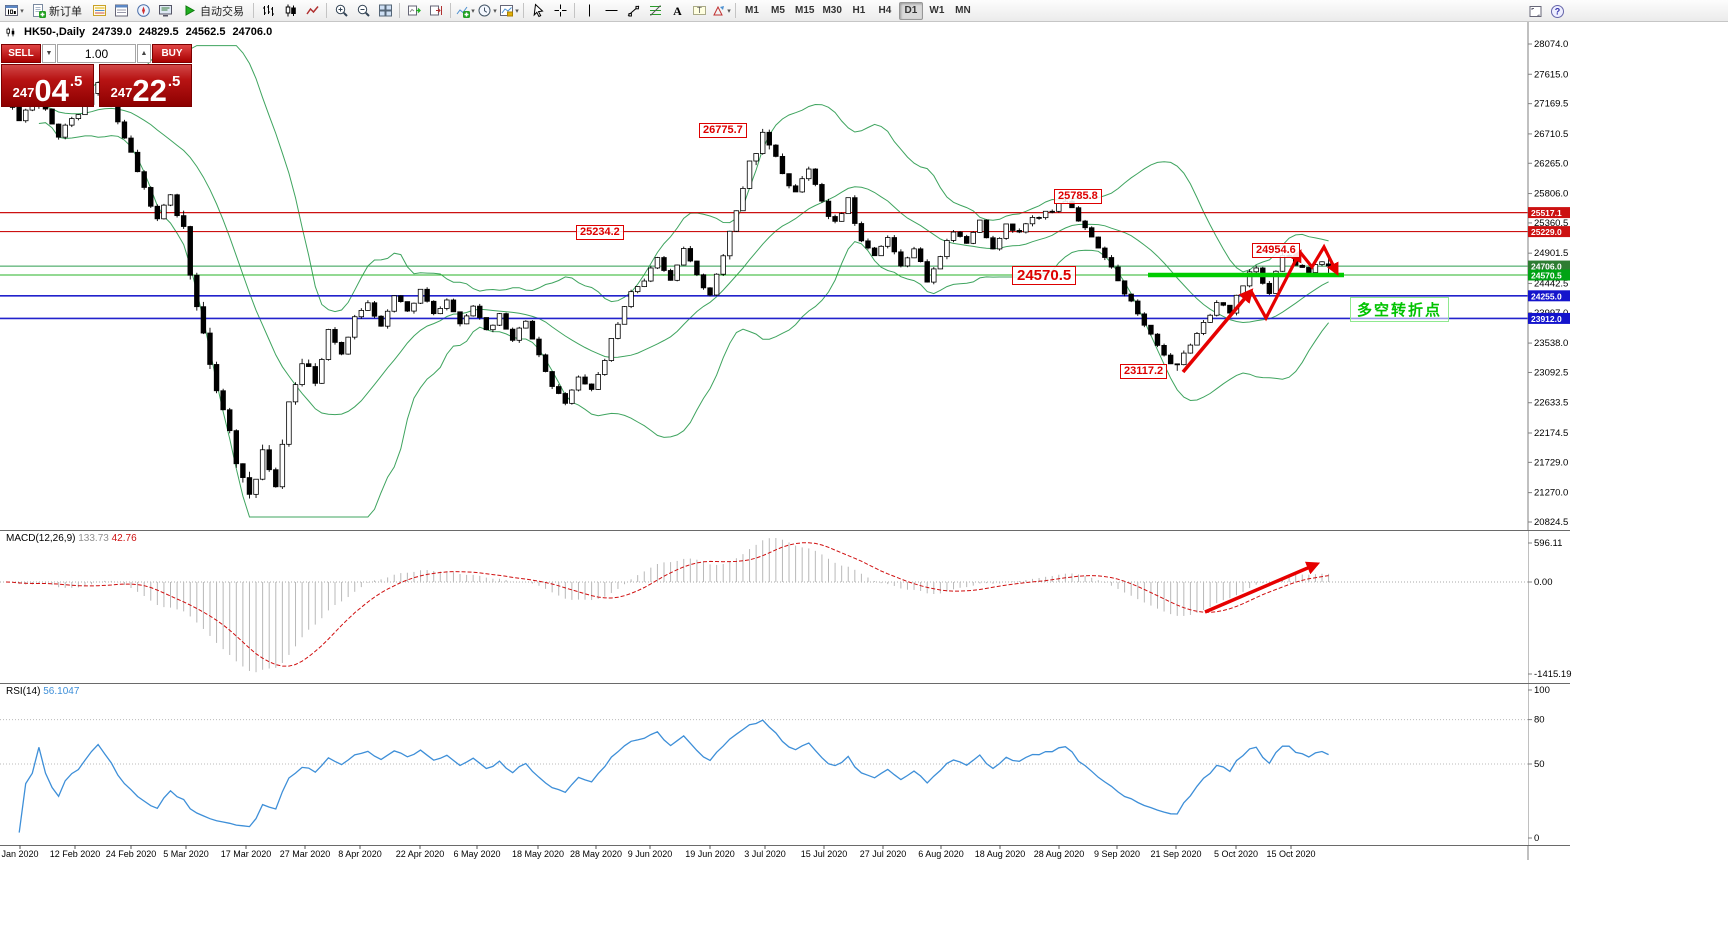 The height and width of the screenshot is (946, 1728). What do you see at coordinates (341, 11) in the screenshot?
I see `zoom-in-icon` at bounding box center [341, 11].